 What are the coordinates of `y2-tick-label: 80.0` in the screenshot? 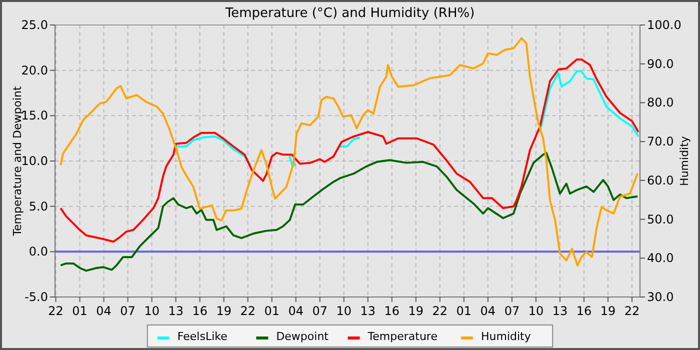 It's located at (660, 103).